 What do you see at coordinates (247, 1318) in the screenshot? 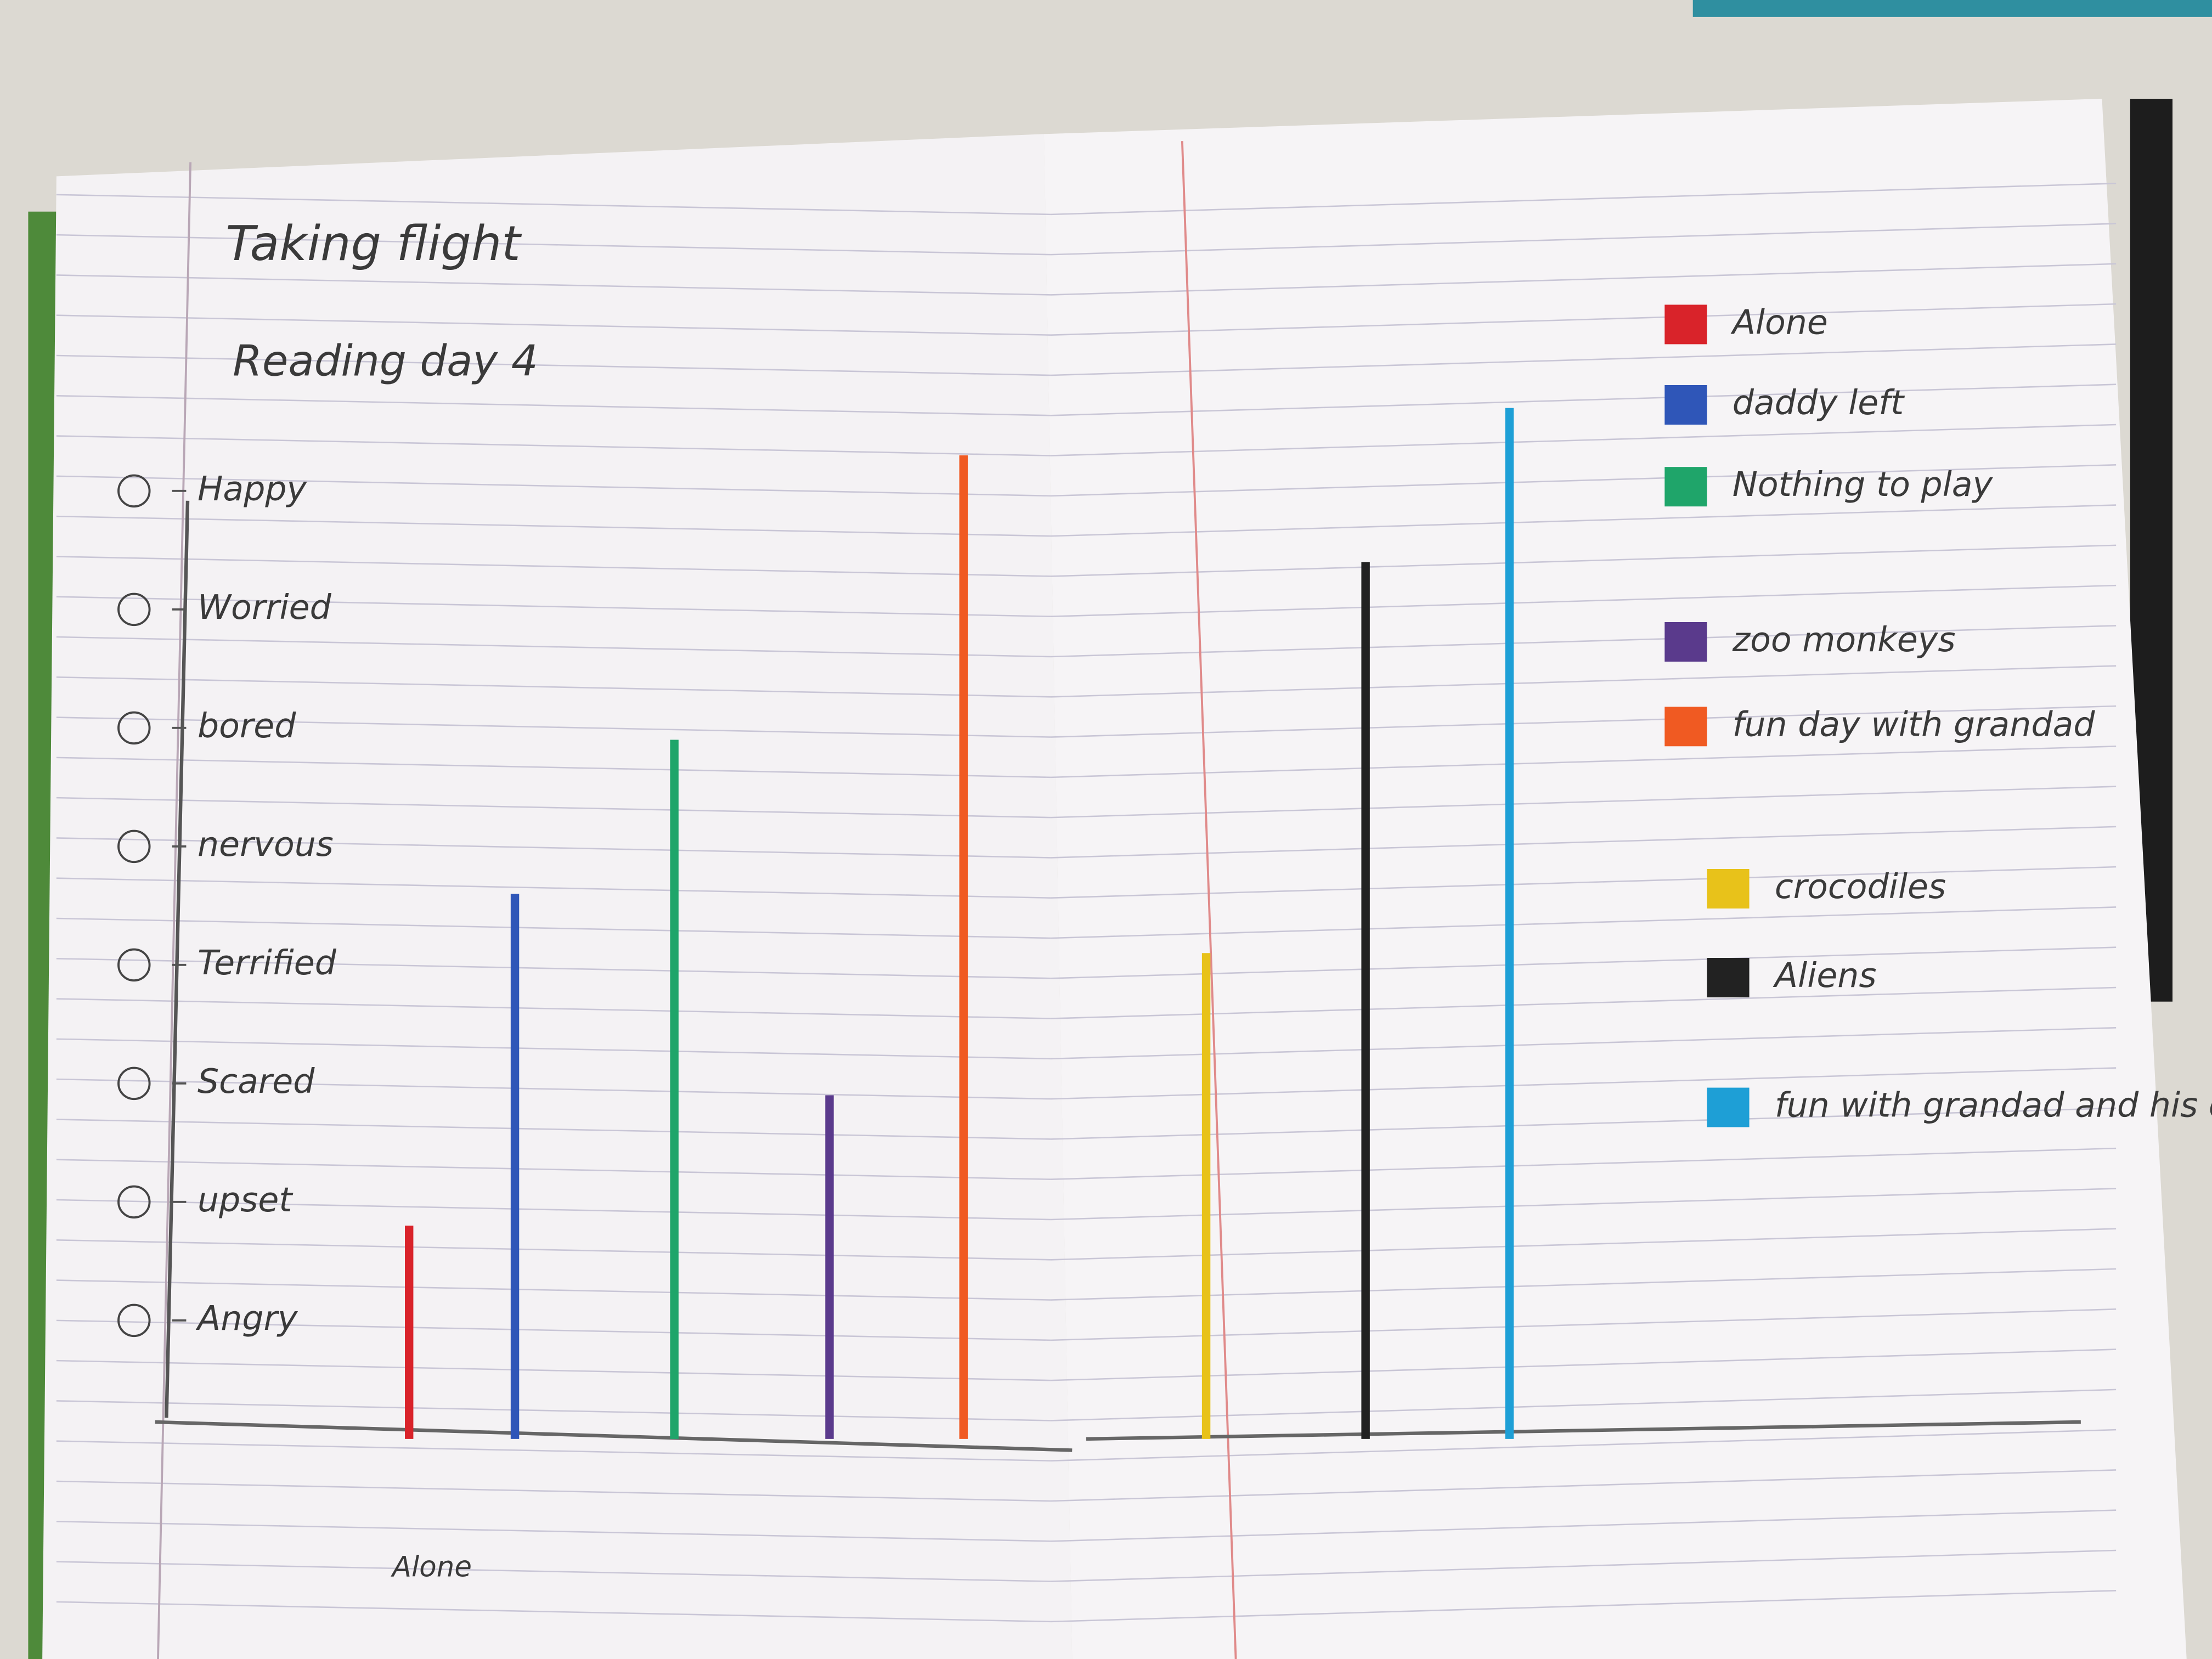
I see `y-tick-label: Angry` at bounding box center [247, 1318].